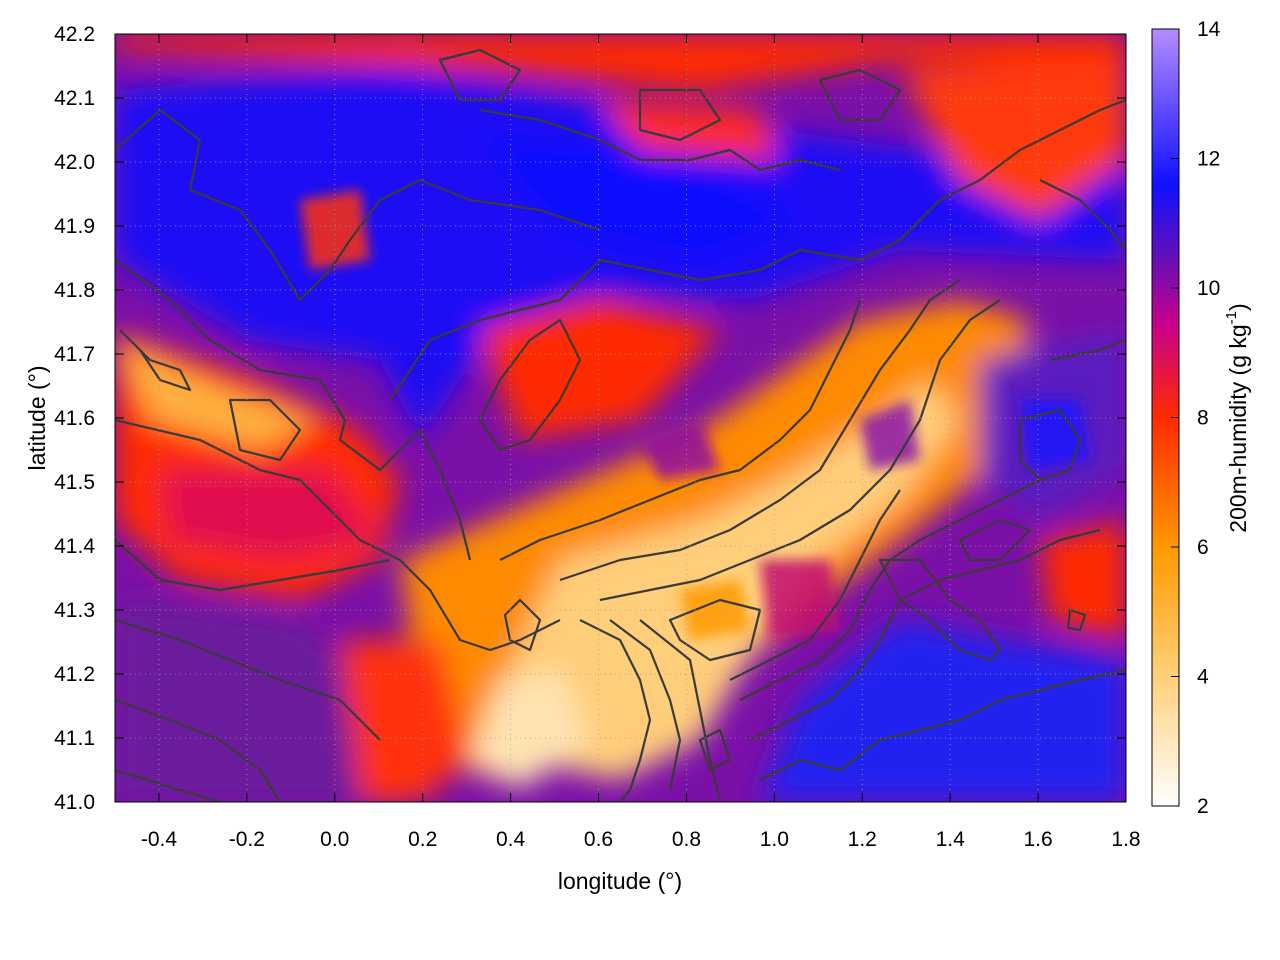 The image size is (1280, 960). I want to click on colorbar-axis: 2 4 6 8 10 12 14, so click(1196, 418).